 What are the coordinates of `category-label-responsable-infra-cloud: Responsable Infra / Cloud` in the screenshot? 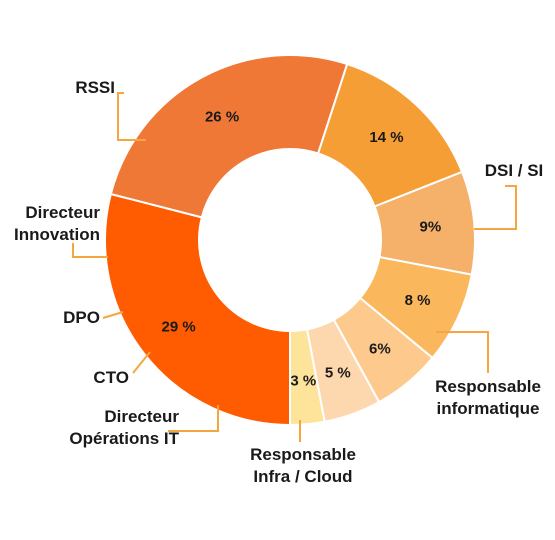 It's located at (303, 465).